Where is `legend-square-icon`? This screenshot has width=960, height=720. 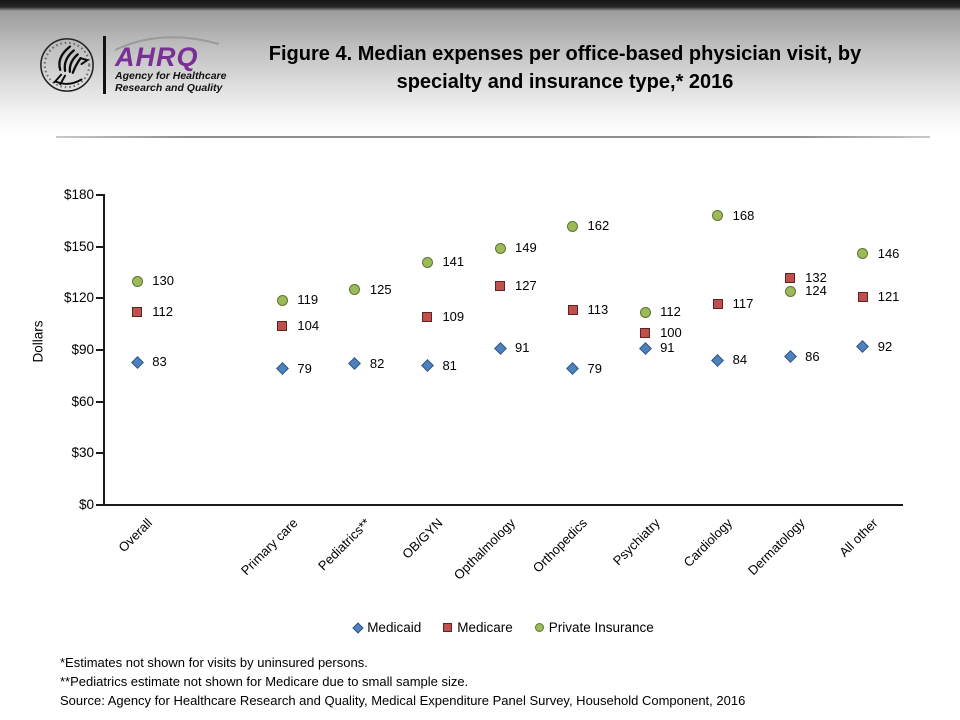
legend-square-icon is located at coordinates (448, 627).